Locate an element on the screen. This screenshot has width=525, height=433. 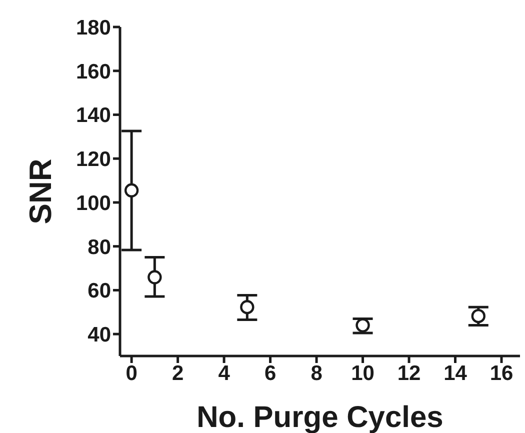
x-tick-label: 6 is located at coordinates (270, 373).